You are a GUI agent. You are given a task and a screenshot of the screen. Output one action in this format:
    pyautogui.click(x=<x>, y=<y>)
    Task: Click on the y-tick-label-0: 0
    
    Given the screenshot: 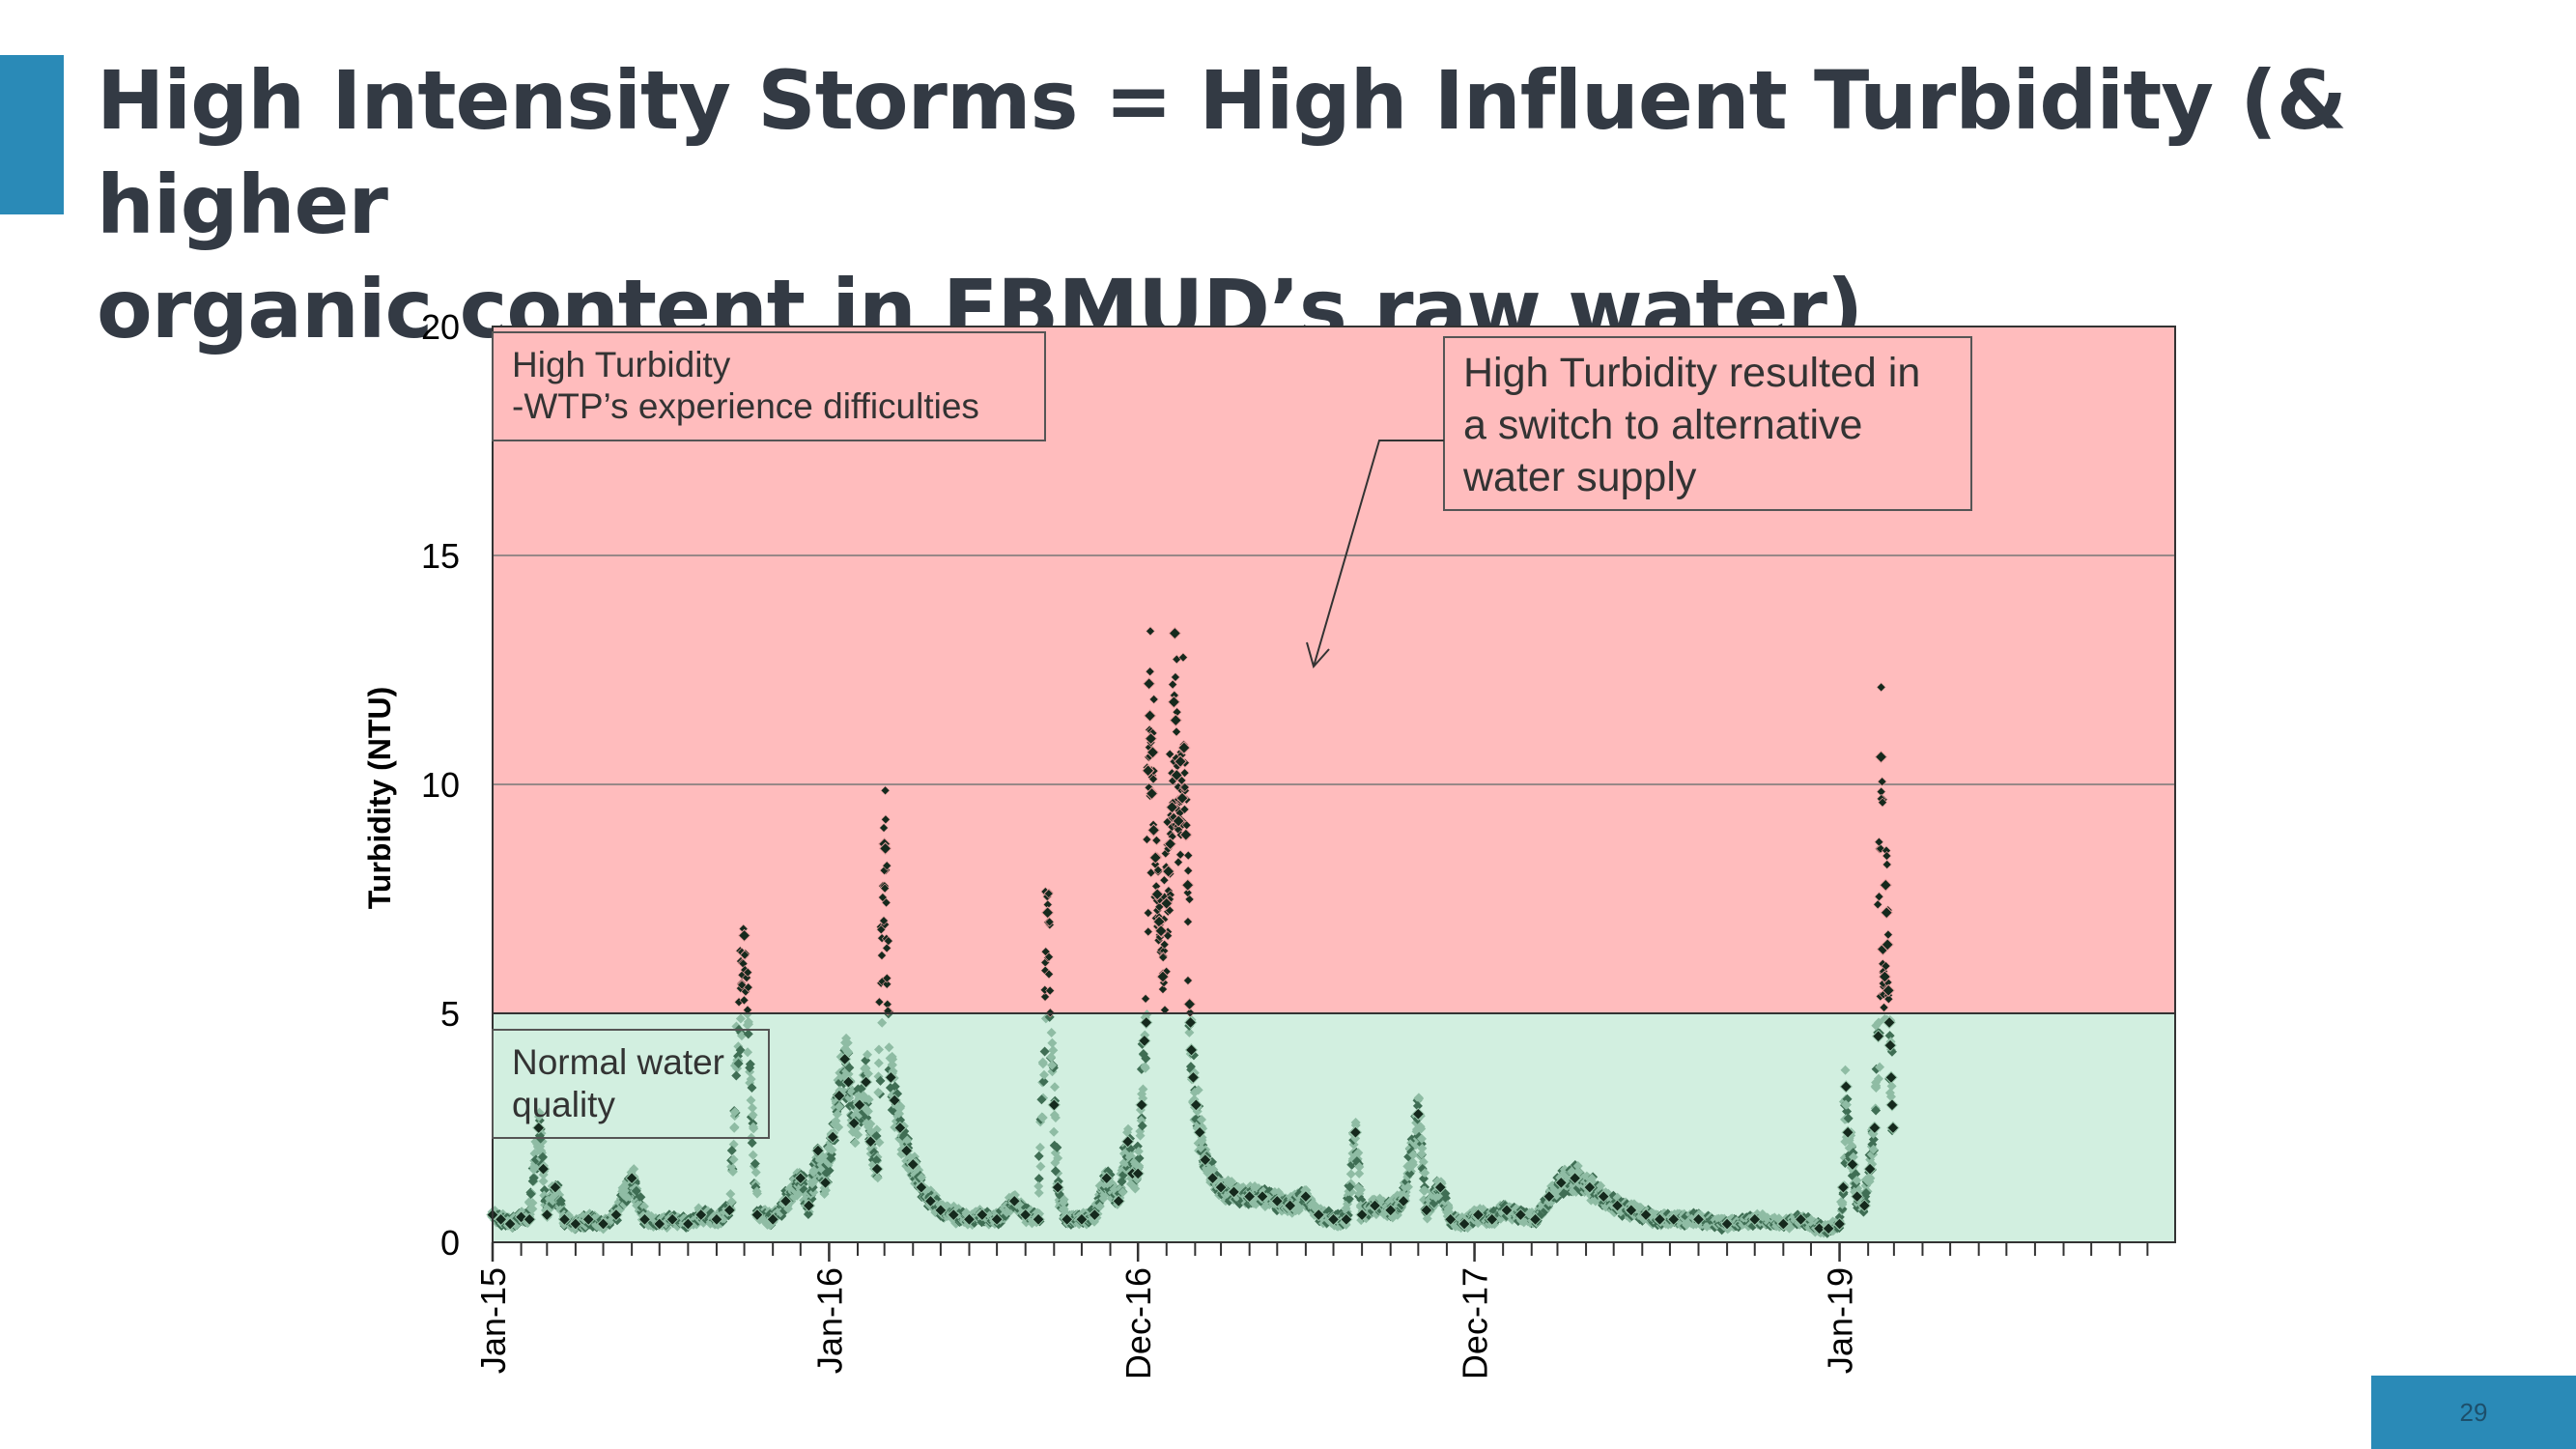 What is the action you would take?
    pyautogui.click(x=450, y=1243)
    